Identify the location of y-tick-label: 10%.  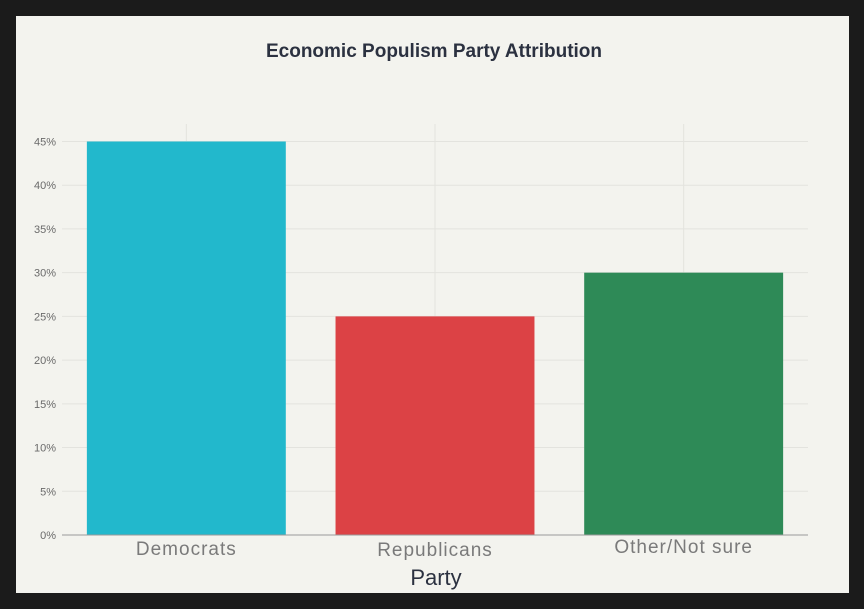
(45, 449).